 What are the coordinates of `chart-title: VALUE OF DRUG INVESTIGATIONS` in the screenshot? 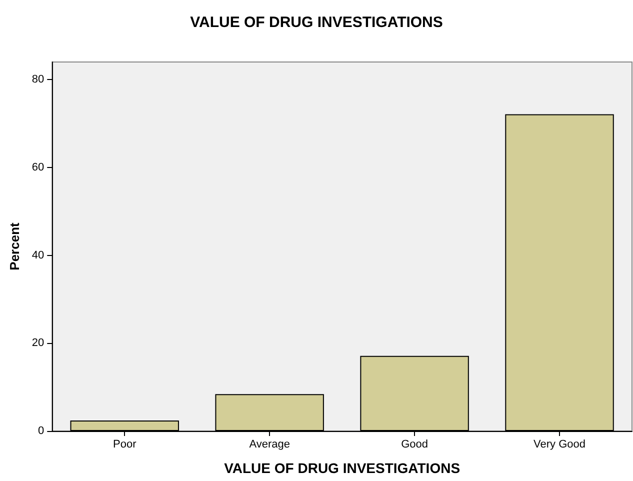 It's located at (316, 22).